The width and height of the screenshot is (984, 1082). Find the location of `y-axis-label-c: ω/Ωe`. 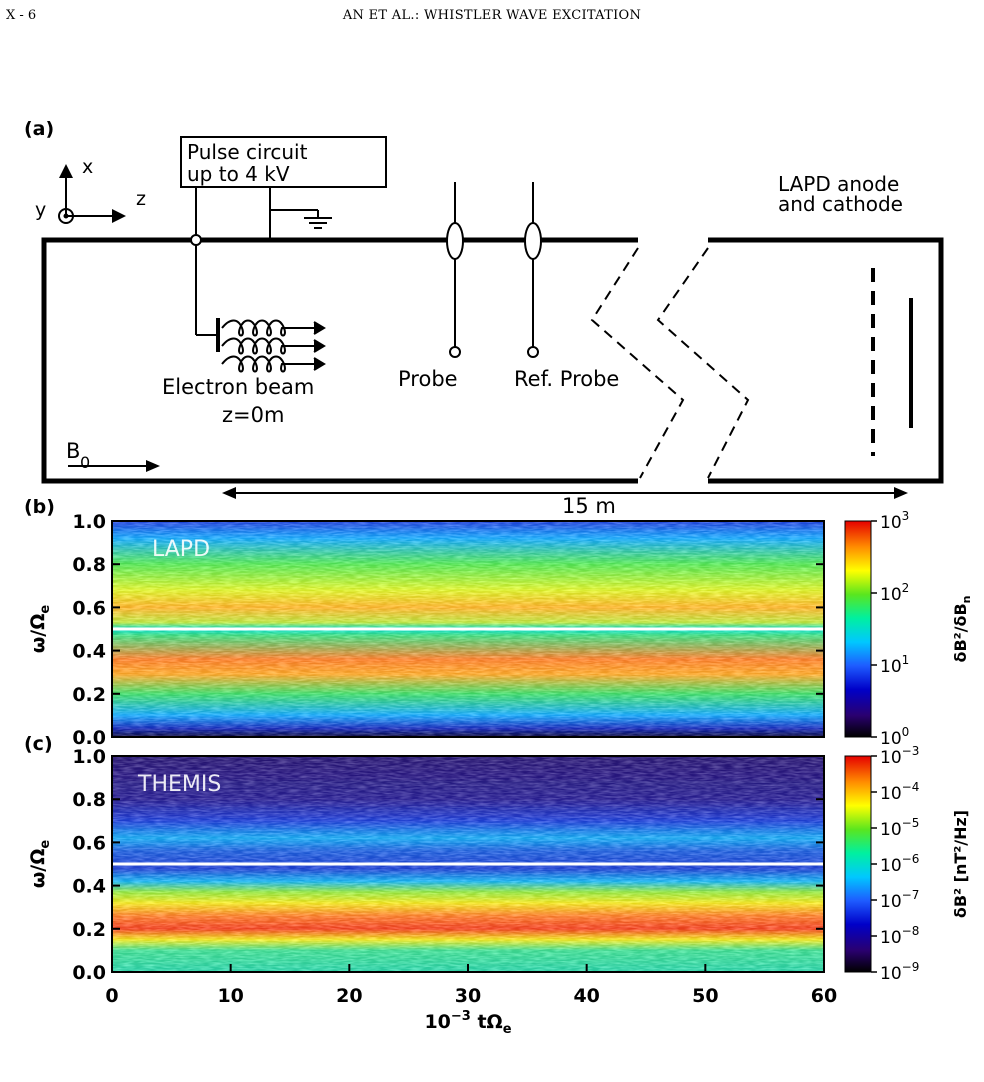

y-axis-label-c: ω/Ωe is located at coordinates (40, 864).